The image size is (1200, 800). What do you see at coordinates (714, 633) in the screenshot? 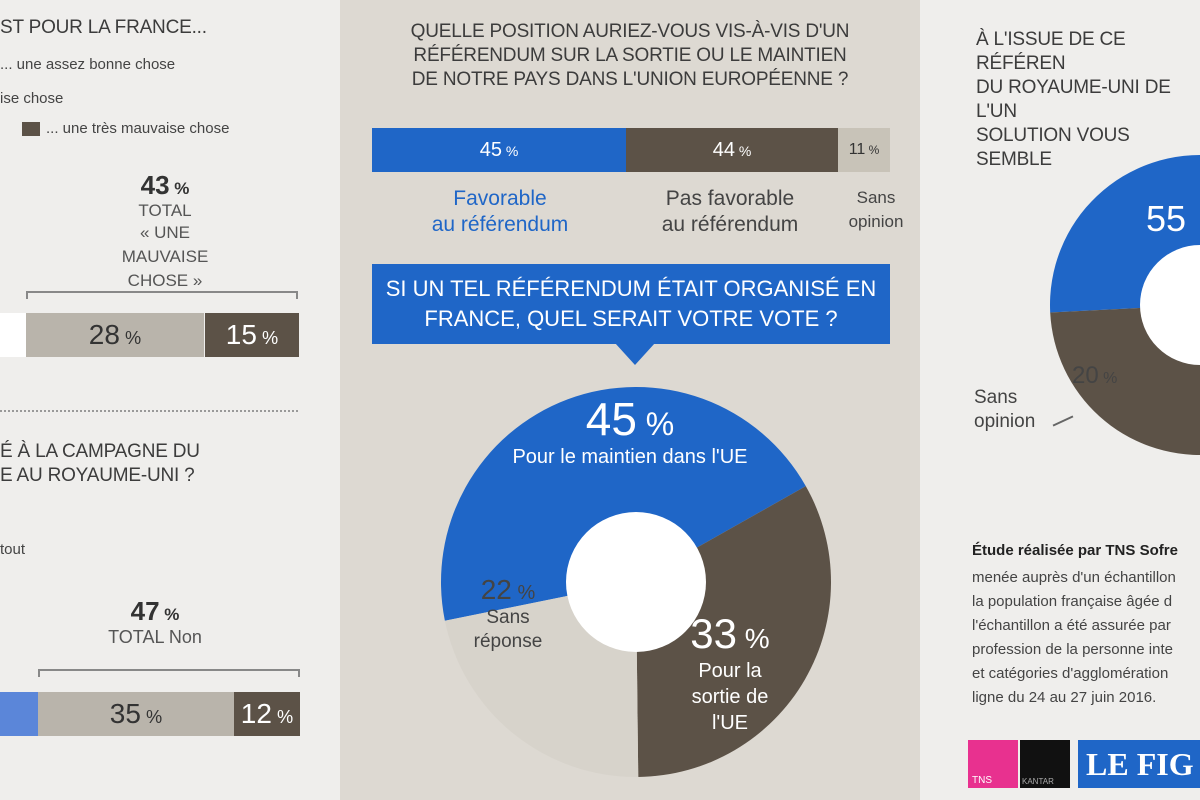
I see `donut-number-sortie: 33` at bounding box center [714, 633].